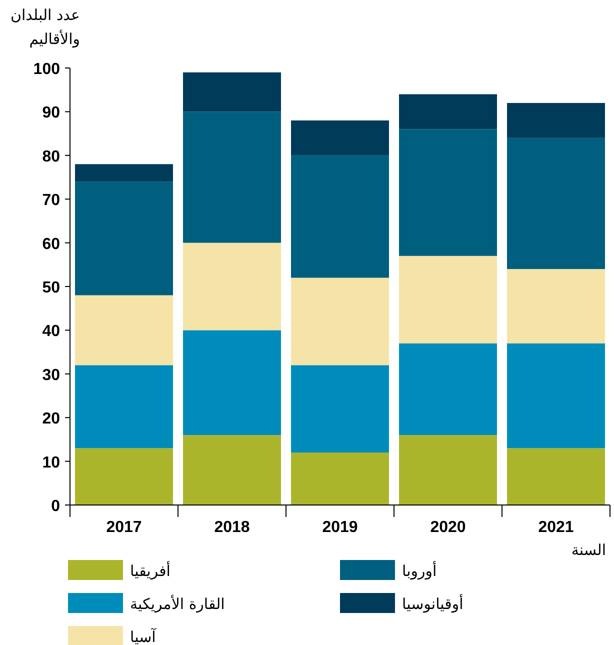 This screenshot has height=645, width=614. Describe the element at coordinates (433, 603) in the screenshot. I see `legend-label: أوقيانوسيا` at that location.